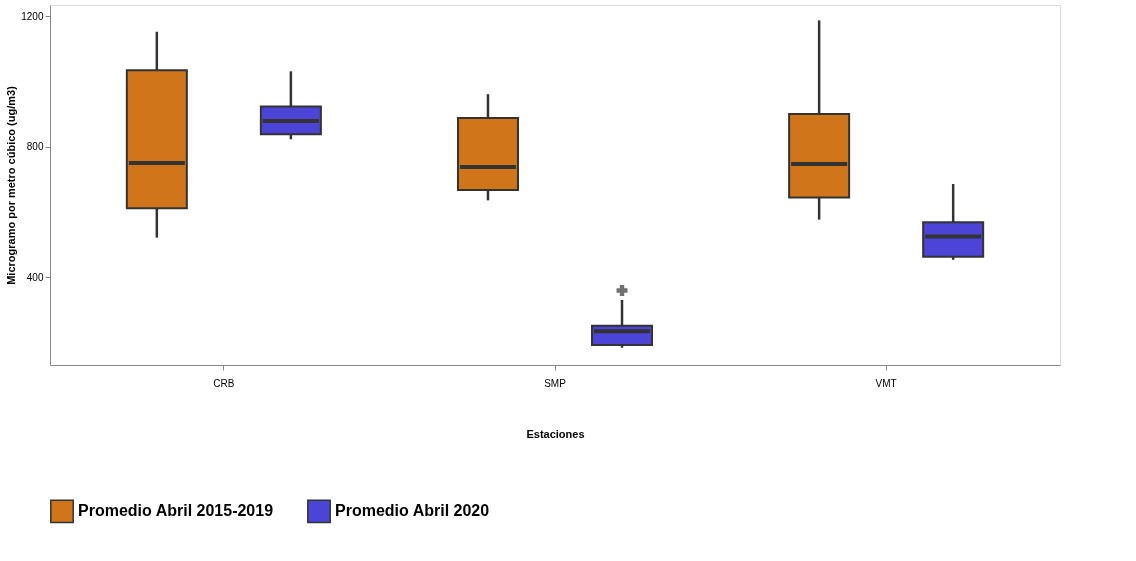 This screenshot has height=561, width=1136. What do you see at coordinates (886, 383) in the screenshot?
I see `x-tick-label: VMT` at bounding box center [886, 383].